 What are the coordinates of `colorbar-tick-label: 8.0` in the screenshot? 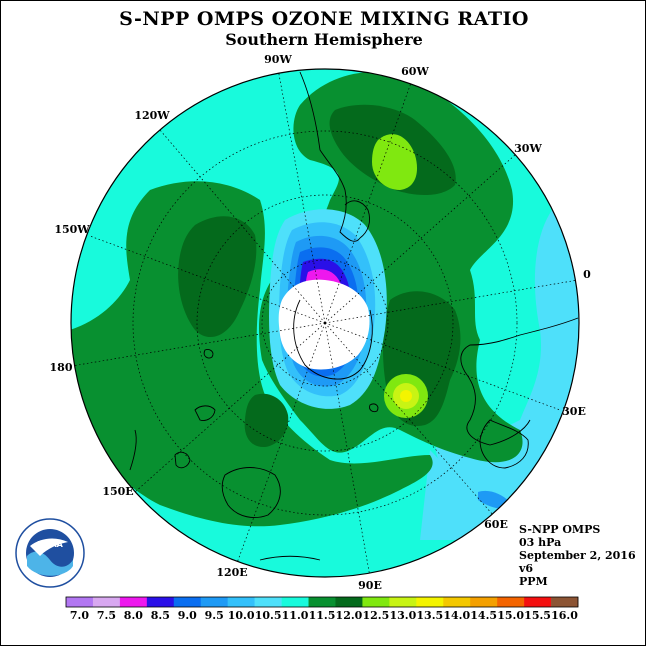 It's located at (133, 615).